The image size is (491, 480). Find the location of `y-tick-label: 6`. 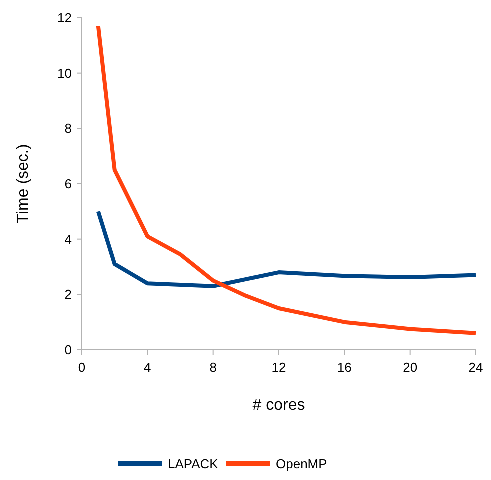

y-tick-label: 6 is located at coordinates (68, 184).